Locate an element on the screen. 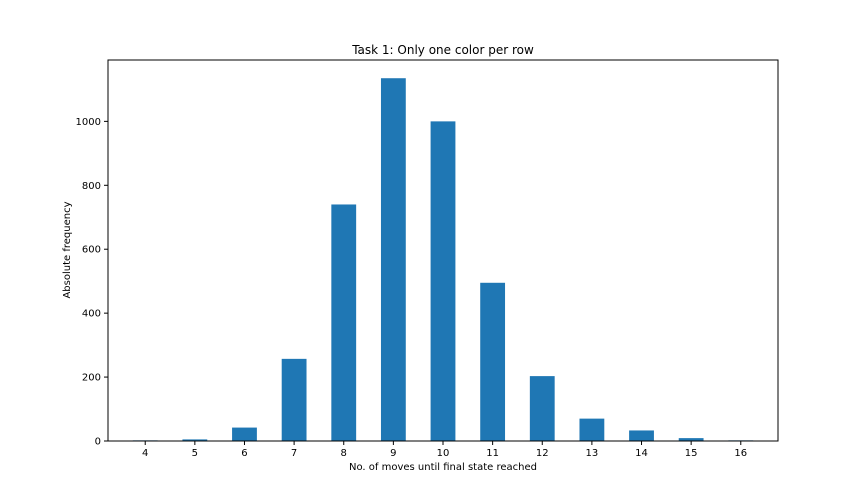 This screenshot has height=504, width=864. y-tick-label-1000: 1000 is located at coordinates (88, 122).